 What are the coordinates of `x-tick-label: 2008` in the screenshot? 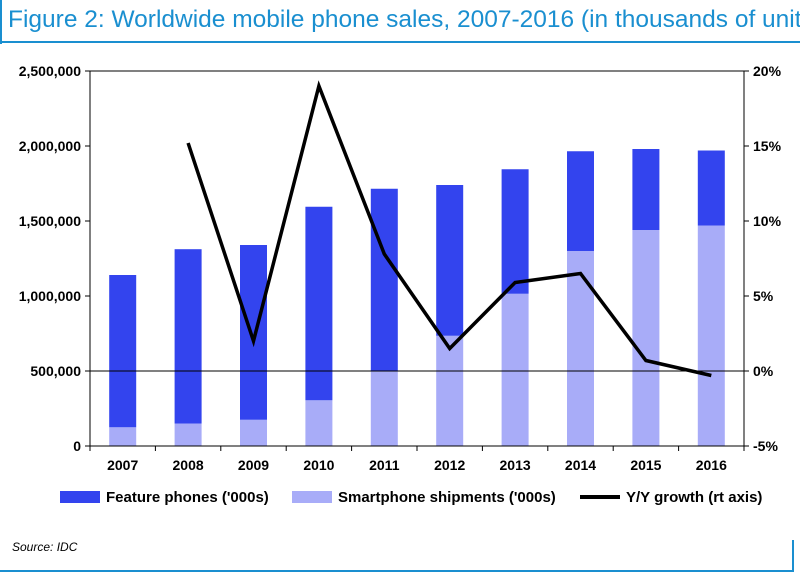 It's located at (188, 465).